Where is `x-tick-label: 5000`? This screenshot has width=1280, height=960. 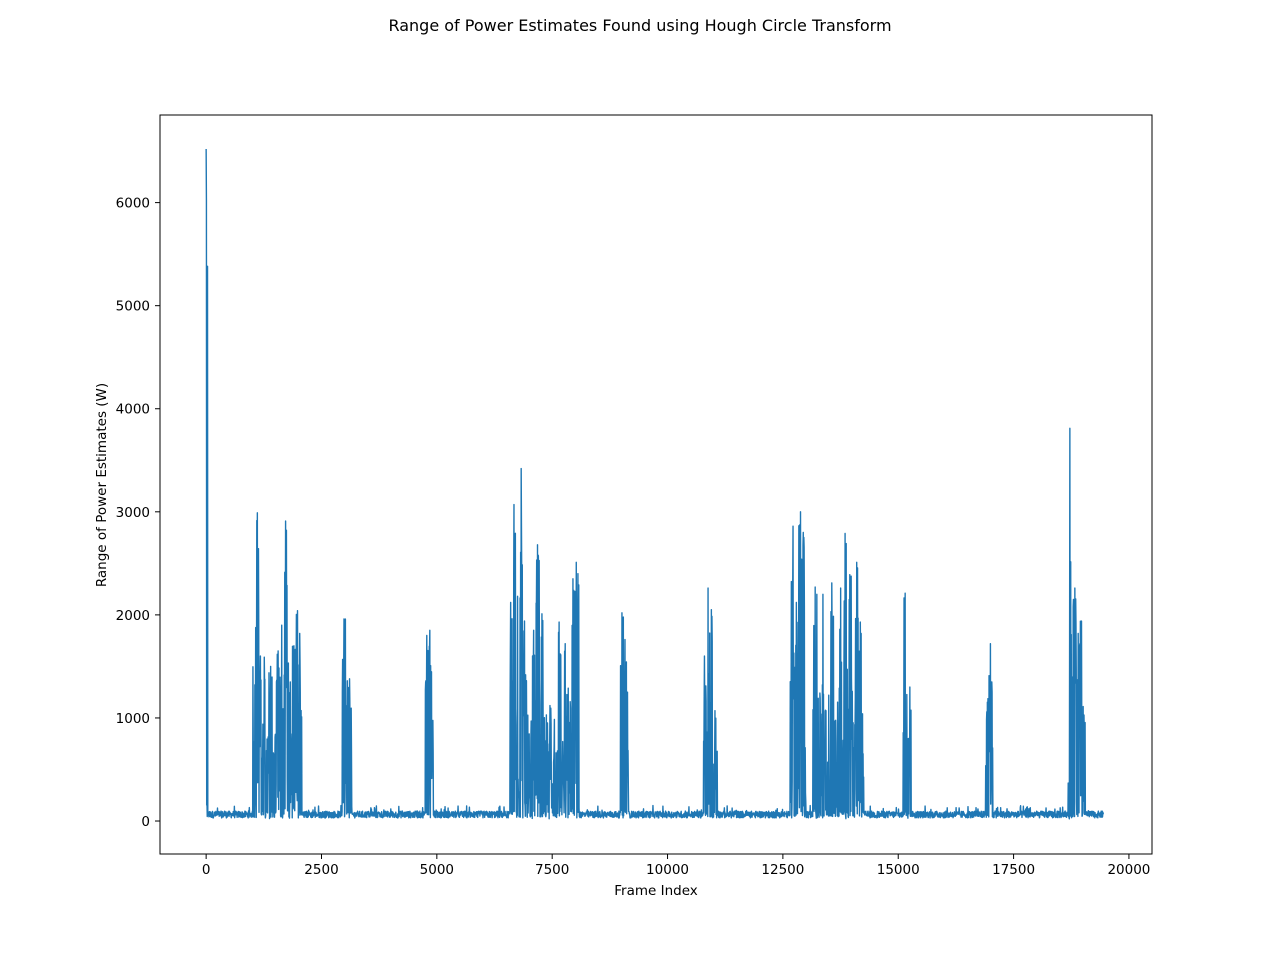 x-tick-label: 5000 is located at coordinates (437, 870).